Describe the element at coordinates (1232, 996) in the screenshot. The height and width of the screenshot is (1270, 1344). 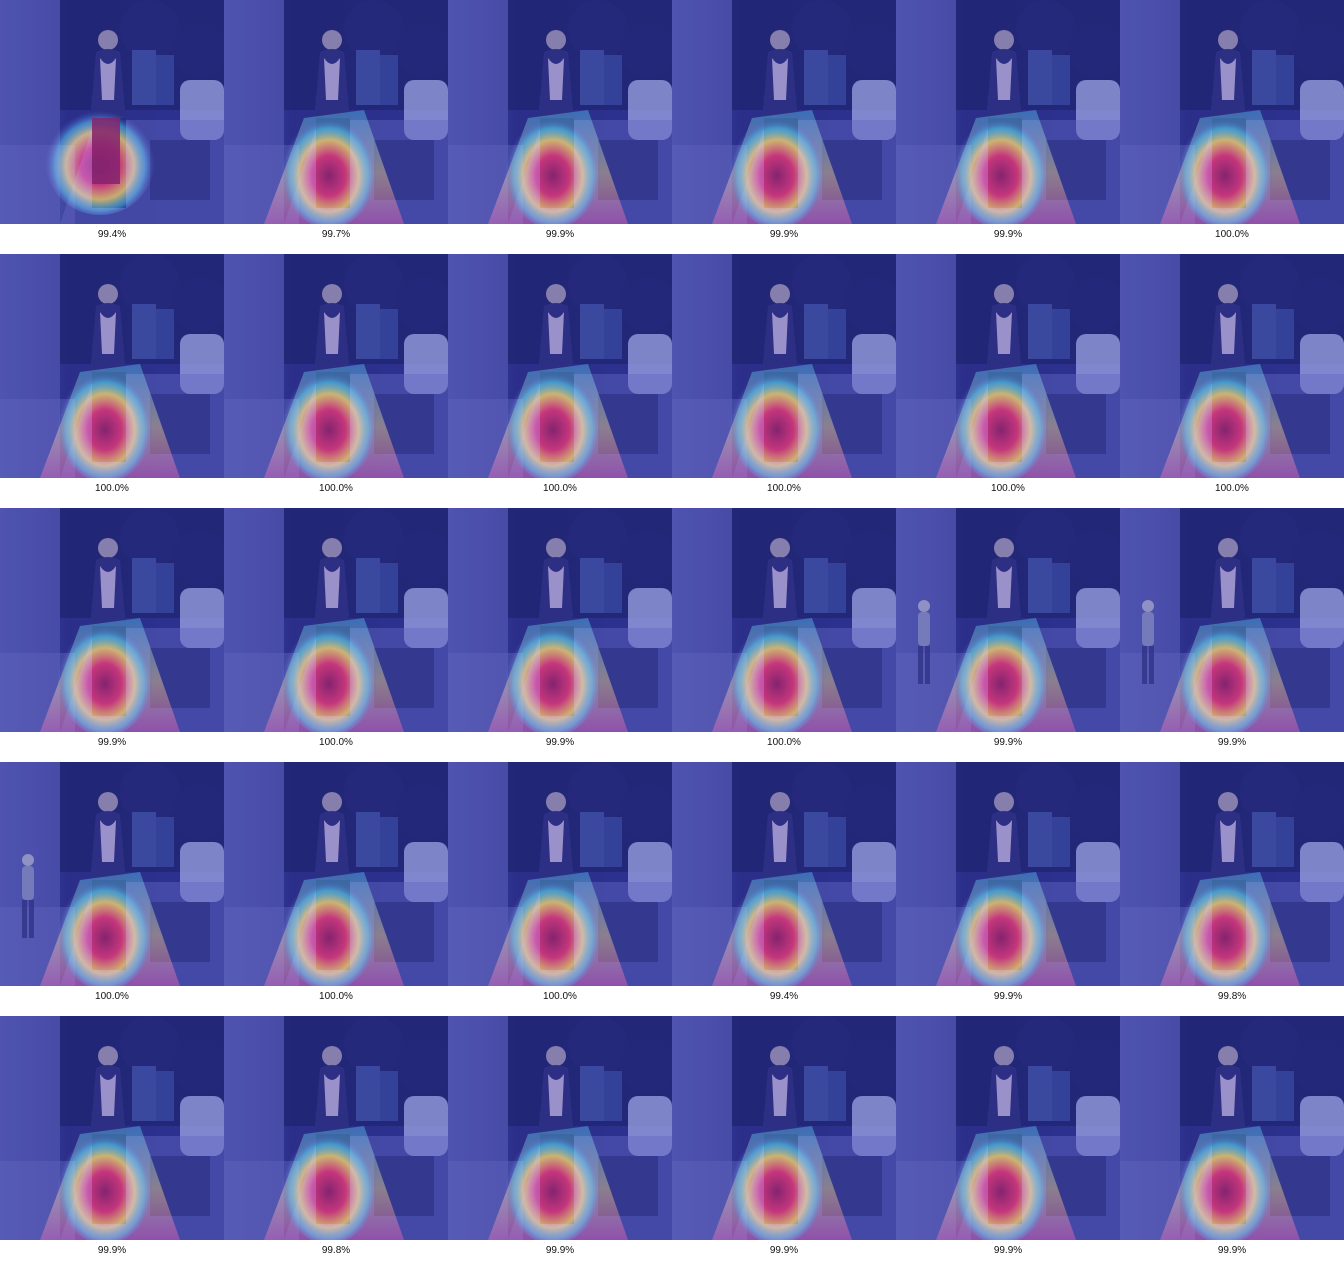
I see `confidence-caption: 99.8%` at that location.